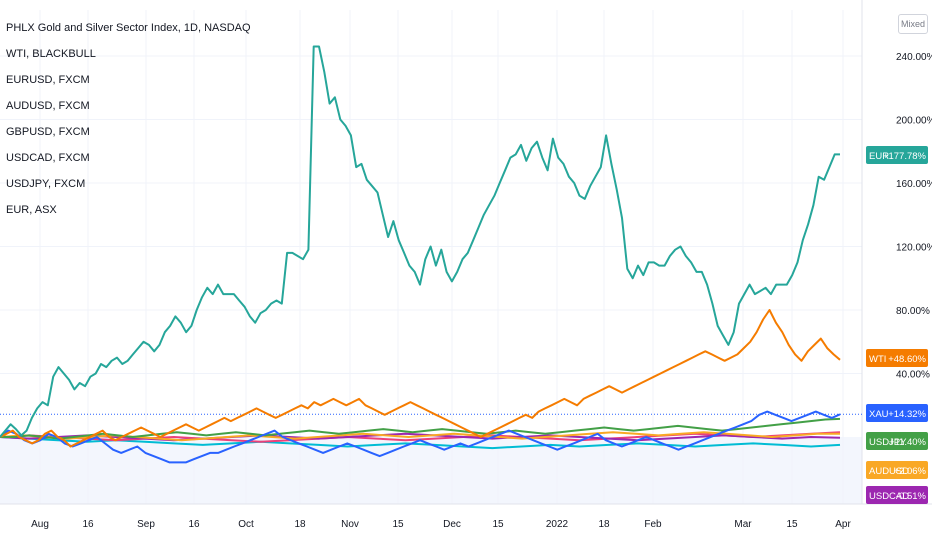 The image size is (932, 555). Describe the element at coordinates (843, 524) in the screenshot. I see `x-tick-label: Apr` at that location.